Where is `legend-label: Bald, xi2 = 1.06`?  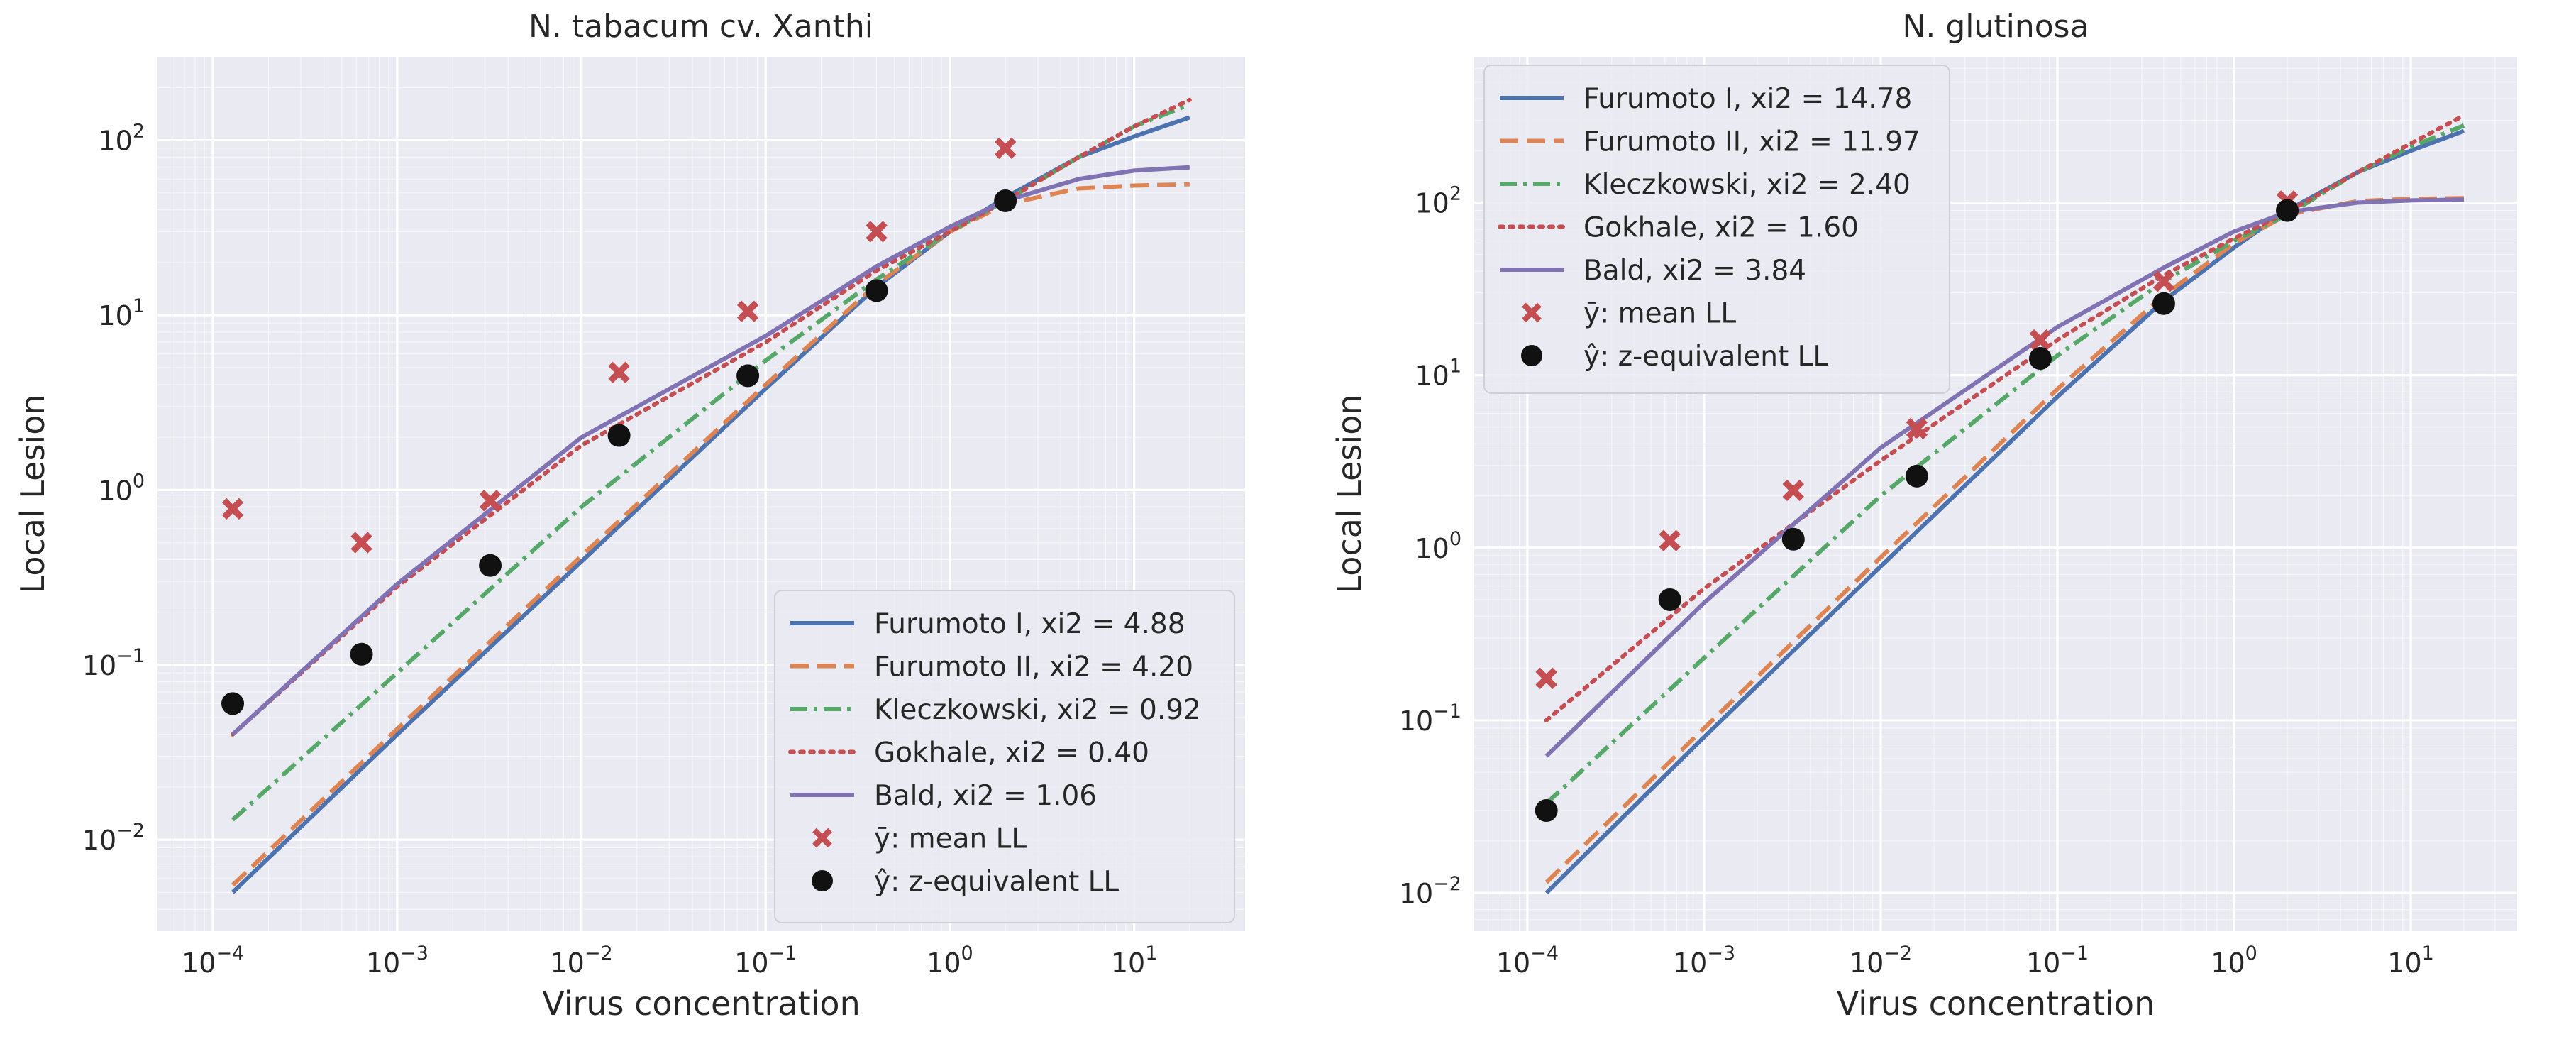
legend-label: Bald, xi2 = 1.06 is located at coordinates (985, 796).